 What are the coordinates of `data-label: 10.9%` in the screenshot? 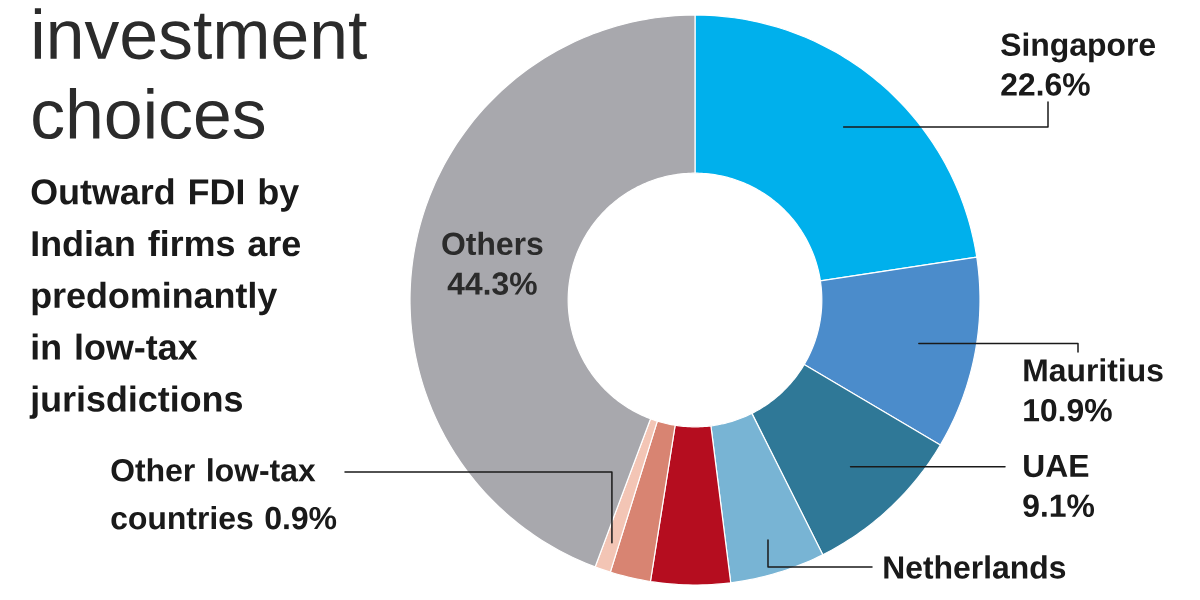 It's located at (1068, 410).